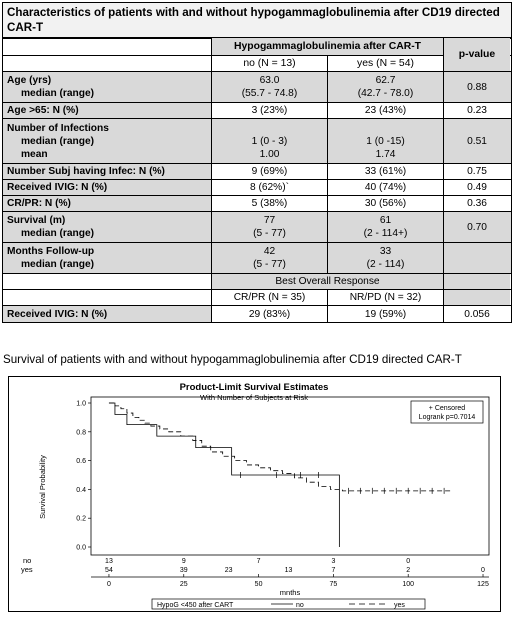 The height and width of the screenshot is (618, 520). What do you see at coordinates (254, 397) in the screenshot?
I see `chart-subtitle: With Number of Subjects at Risk` at bounding box center [254, 397].